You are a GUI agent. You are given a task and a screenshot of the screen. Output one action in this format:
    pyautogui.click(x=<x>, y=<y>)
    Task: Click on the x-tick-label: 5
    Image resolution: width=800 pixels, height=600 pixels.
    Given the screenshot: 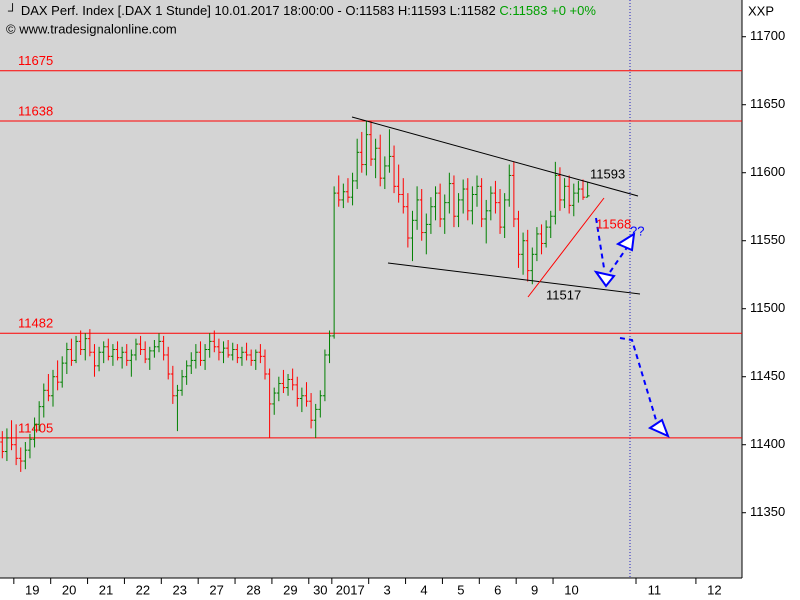 What is the action you would take?
    pyautogui.click(x=460, y=589)
    